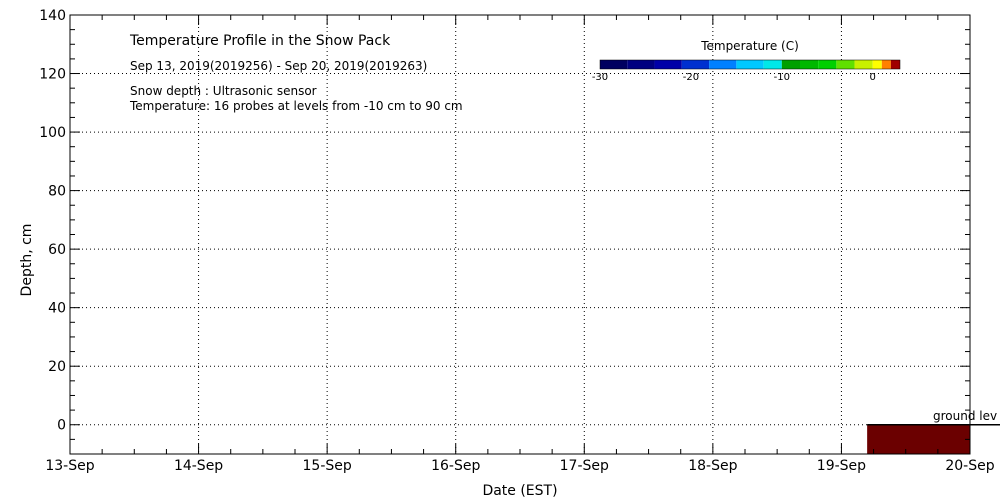  Describe the element at coordinates (749, 46) in the screenshot. I see `colorbar-title: Temperature (C)` at that location.